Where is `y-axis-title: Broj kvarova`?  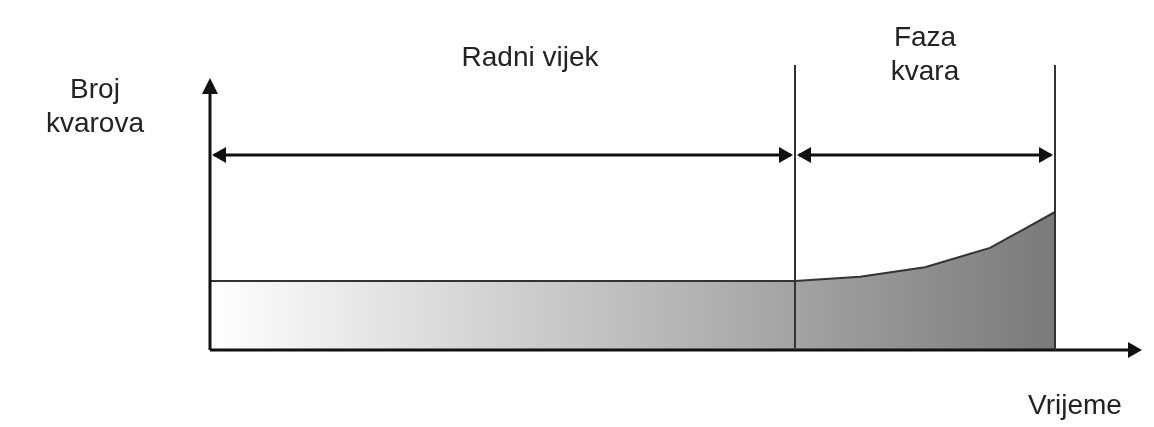 y-axis-title: Broj kvarova is located at coordinates (94, 106).